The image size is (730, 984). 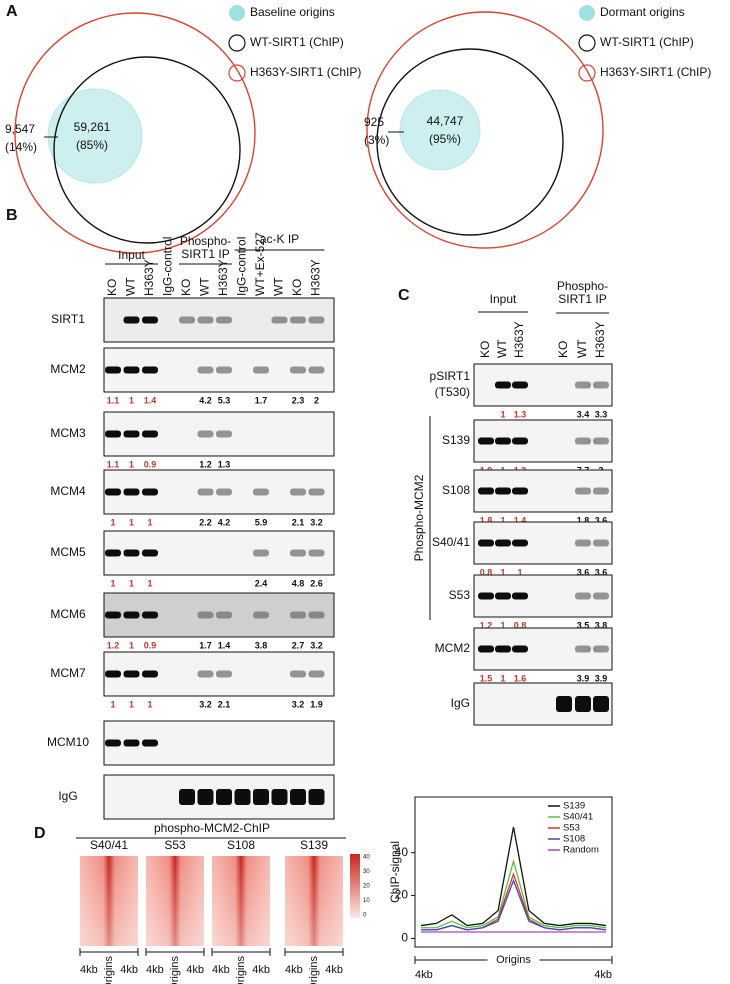 I want to click on colorbar-tick: 30, so click(x=366, y=872).